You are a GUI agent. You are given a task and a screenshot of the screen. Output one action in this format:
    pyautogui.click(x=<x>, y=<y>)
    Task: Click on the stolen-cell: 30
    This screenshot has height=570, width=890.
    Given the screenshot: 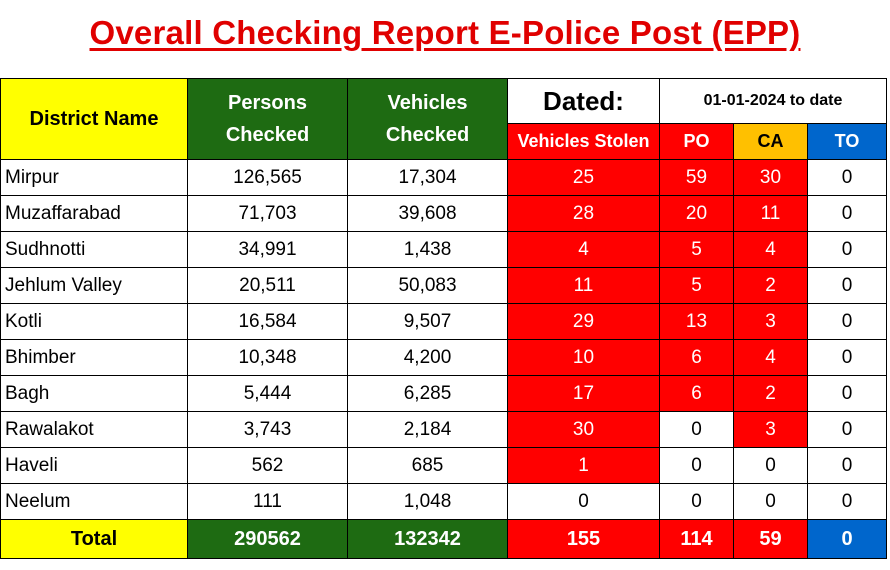 What is the action you would take?
    pyautogui.click(x=583, y=429)
    